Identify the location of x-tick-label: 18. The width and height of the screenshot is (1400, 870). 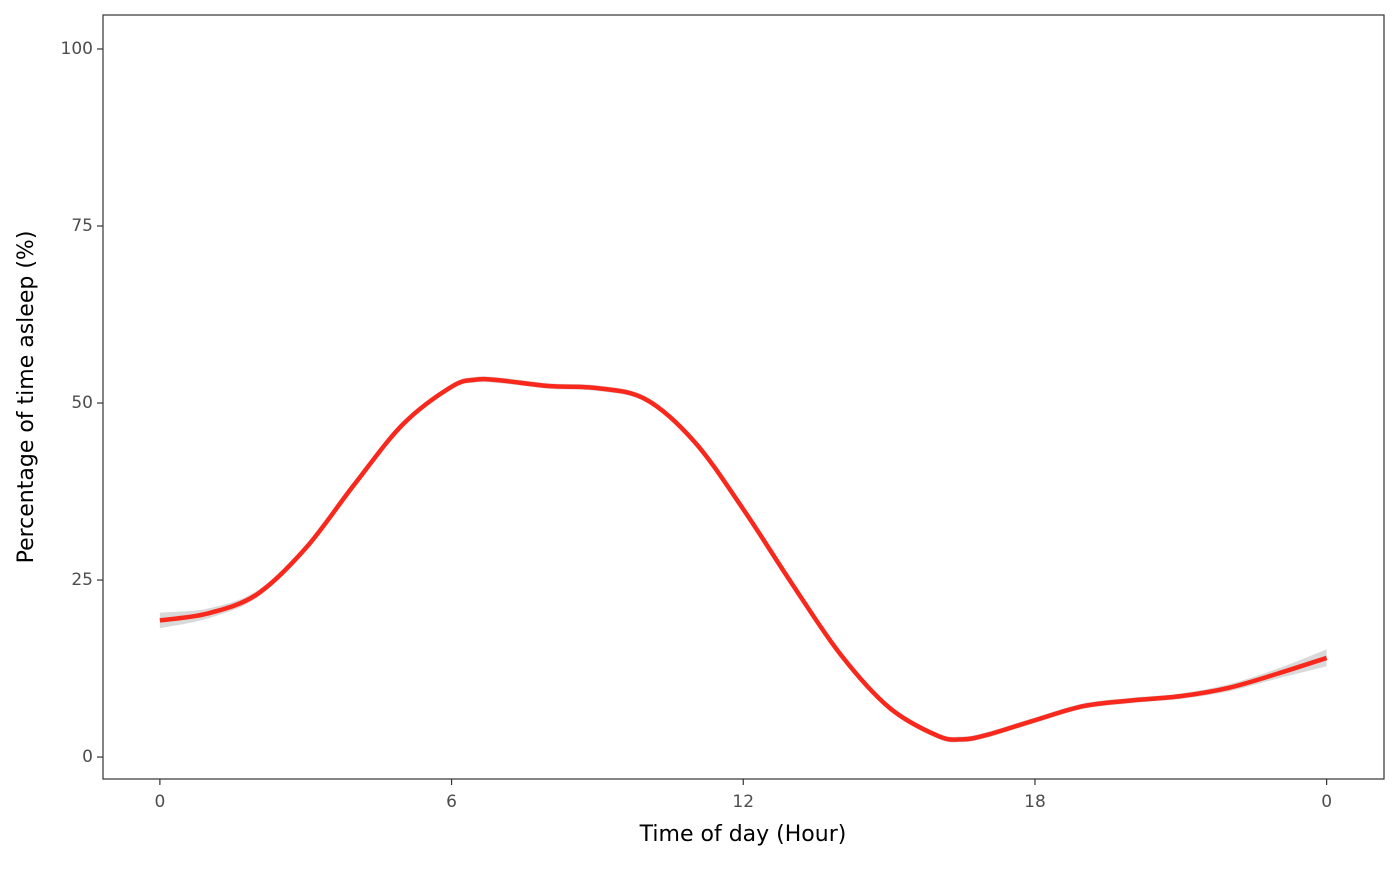
(1035, 802).